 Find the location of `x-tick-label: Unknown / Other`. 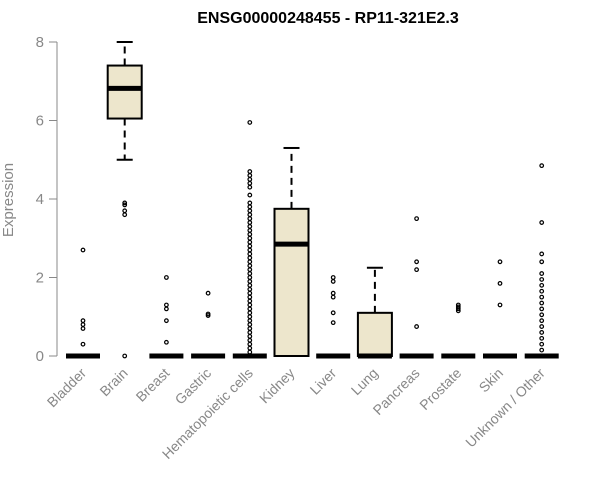

x-tick-label: Unknown / Other is located at coordinates (505, 408).